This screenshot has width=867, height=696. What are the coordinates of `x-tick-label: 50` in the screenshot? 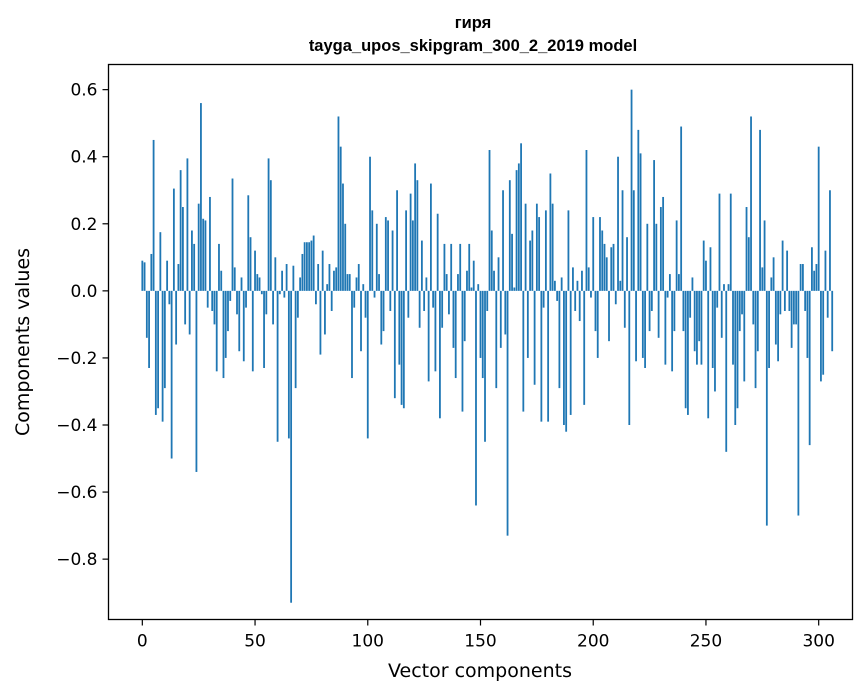 It's located at (255, 642).